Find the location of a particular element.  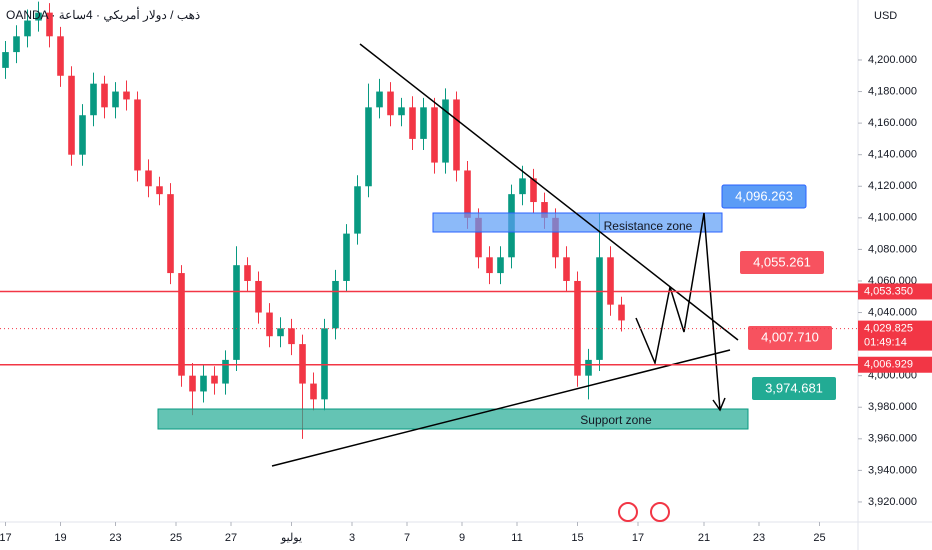

y-tick-label: 3,920.000 is located at coordinates (892, 502).